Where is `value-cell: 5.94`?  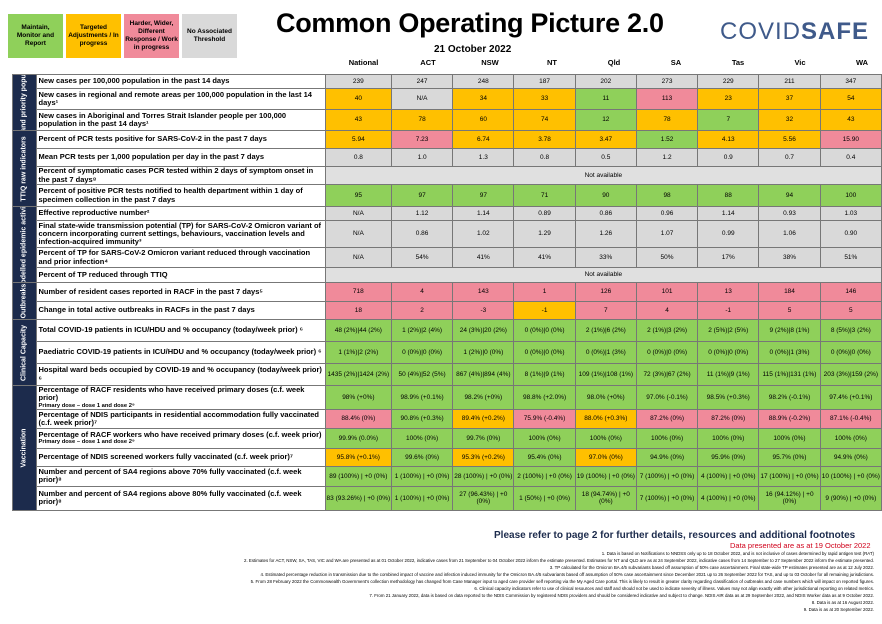
value-cell: 5.94 is located at coordinates (358, 139).